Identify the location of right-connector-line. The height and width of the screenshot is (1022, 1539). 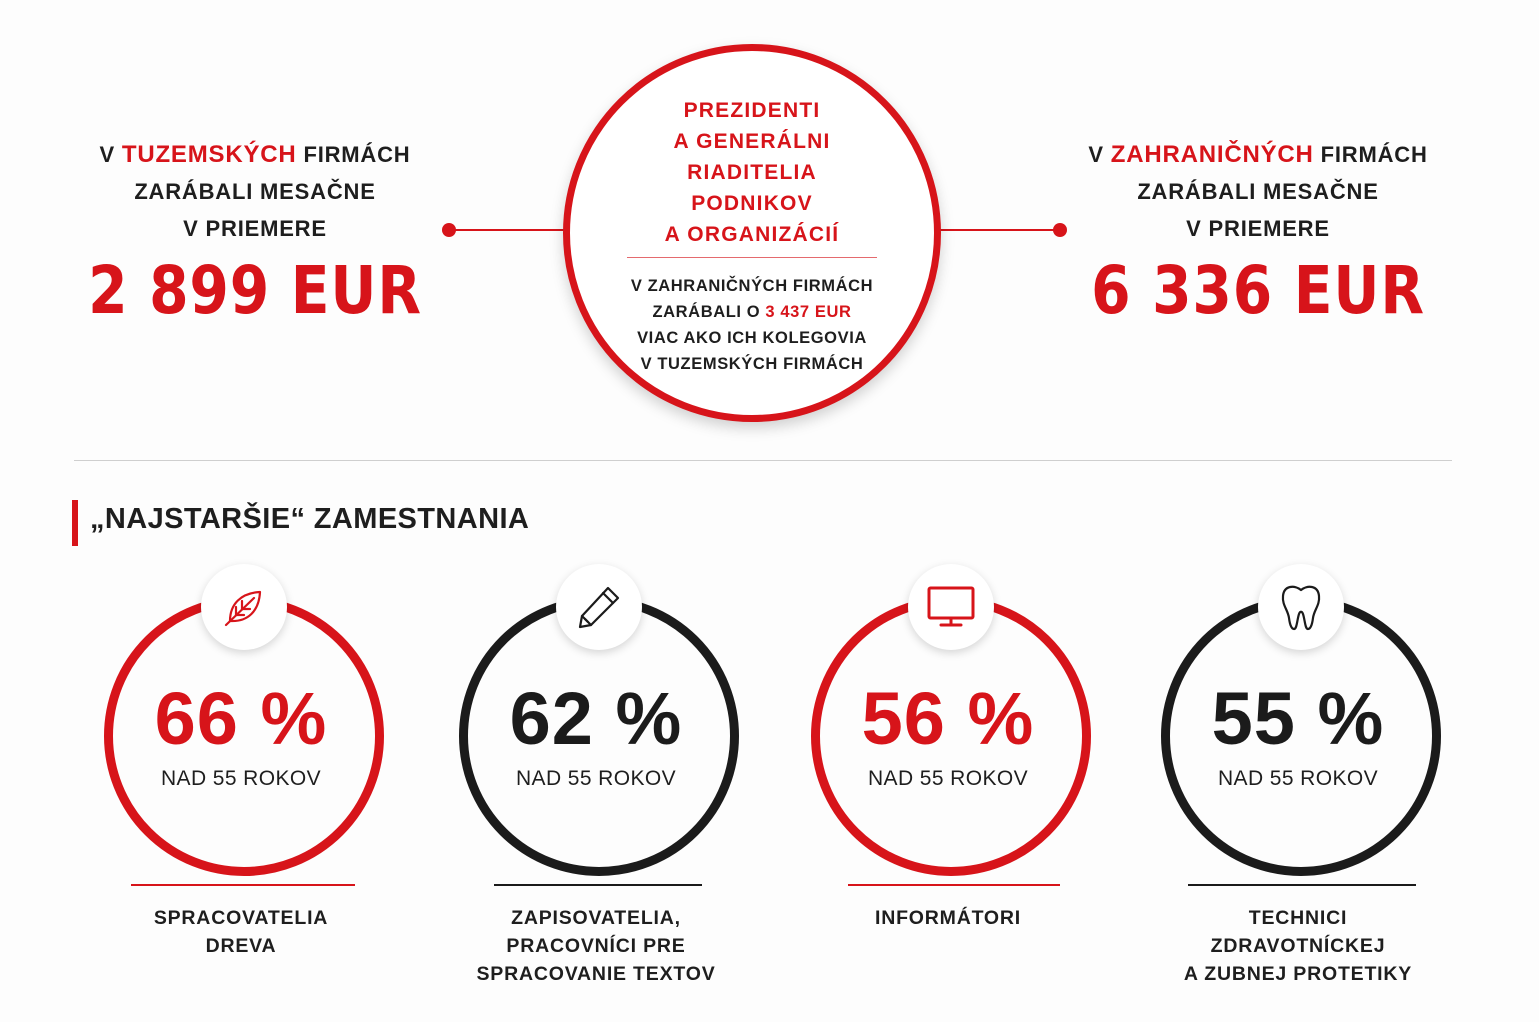
(999, 230).